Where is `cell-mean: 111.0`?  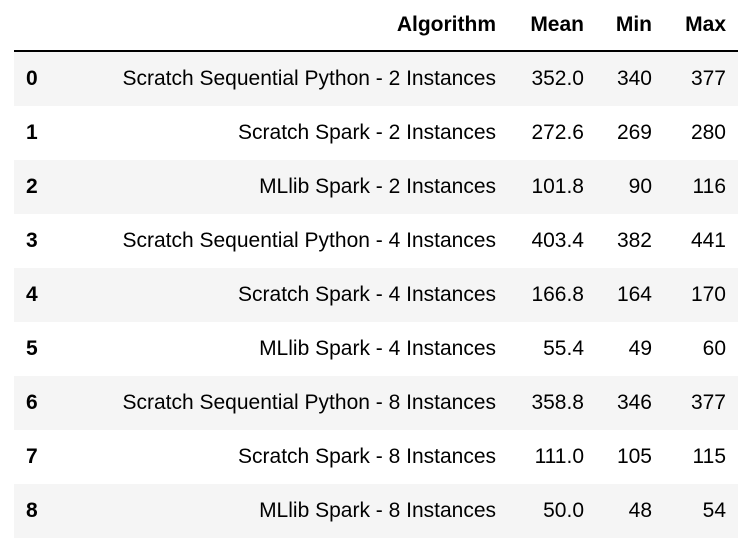
cell-mean: 111.0 is located at coordinates (559, 456).